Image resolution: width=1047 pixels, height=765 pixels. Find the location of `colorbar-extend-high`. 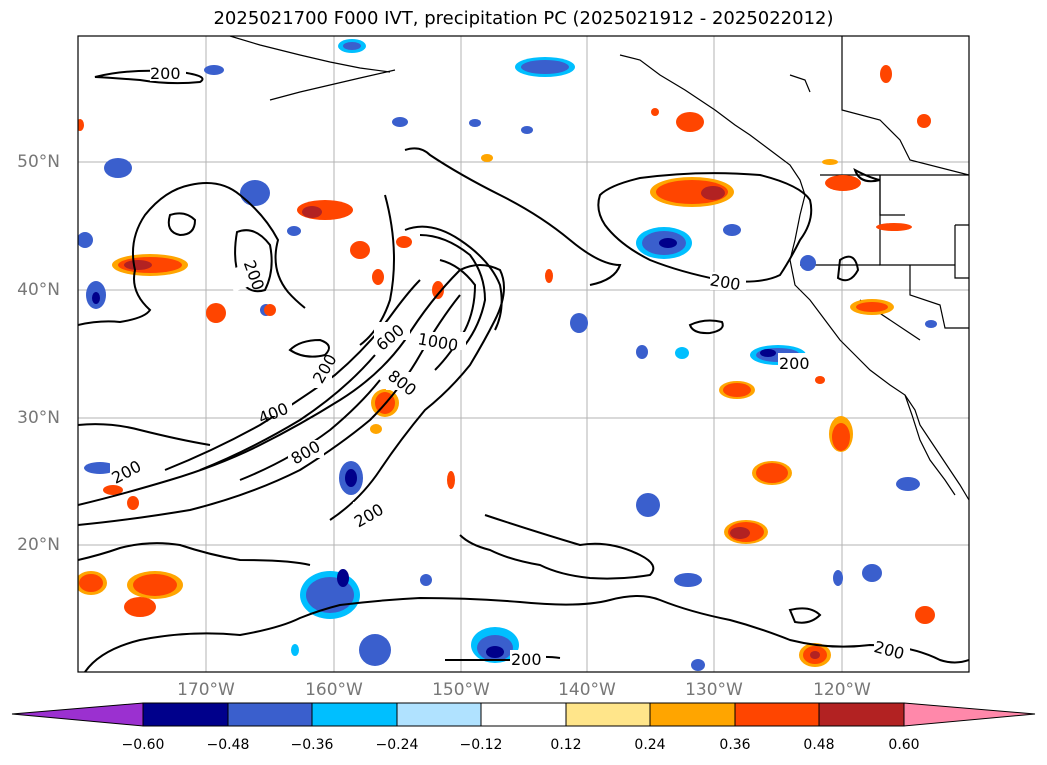

colorbar-extend-high is located at coordinates (969, 714).